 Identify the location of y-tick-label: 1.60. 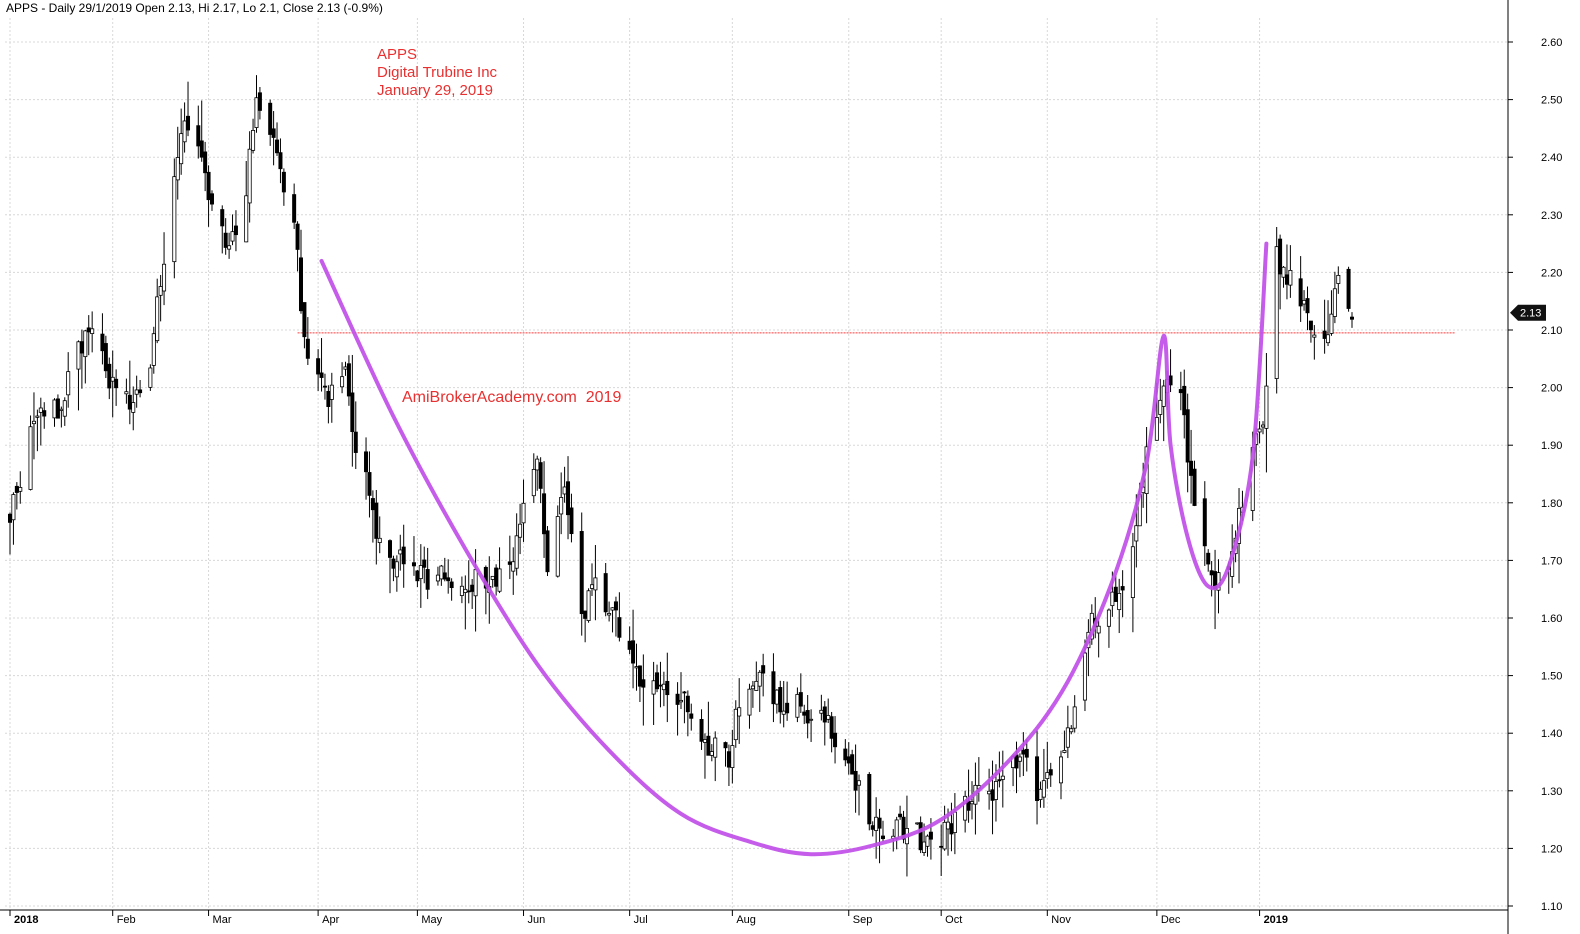
(1551, 619).